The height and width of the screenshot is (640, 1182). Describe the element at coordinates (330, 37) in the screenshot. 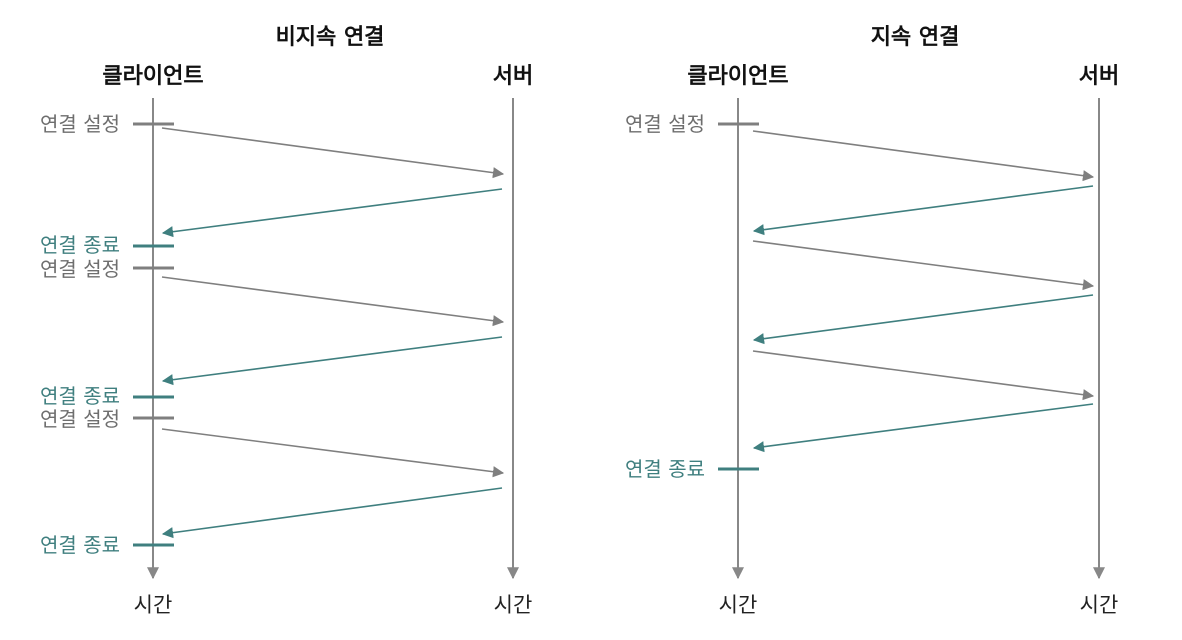

I see `panel-title: 비지속 연결` at that location.